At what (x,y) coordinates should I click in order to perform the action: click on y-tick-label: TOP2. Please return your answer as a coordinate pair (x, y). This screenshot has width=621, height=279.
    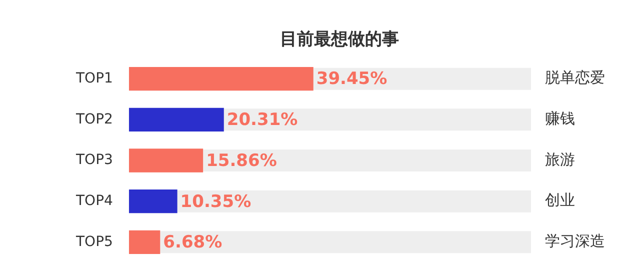
    Looking at the image, I should click on (94, 119).